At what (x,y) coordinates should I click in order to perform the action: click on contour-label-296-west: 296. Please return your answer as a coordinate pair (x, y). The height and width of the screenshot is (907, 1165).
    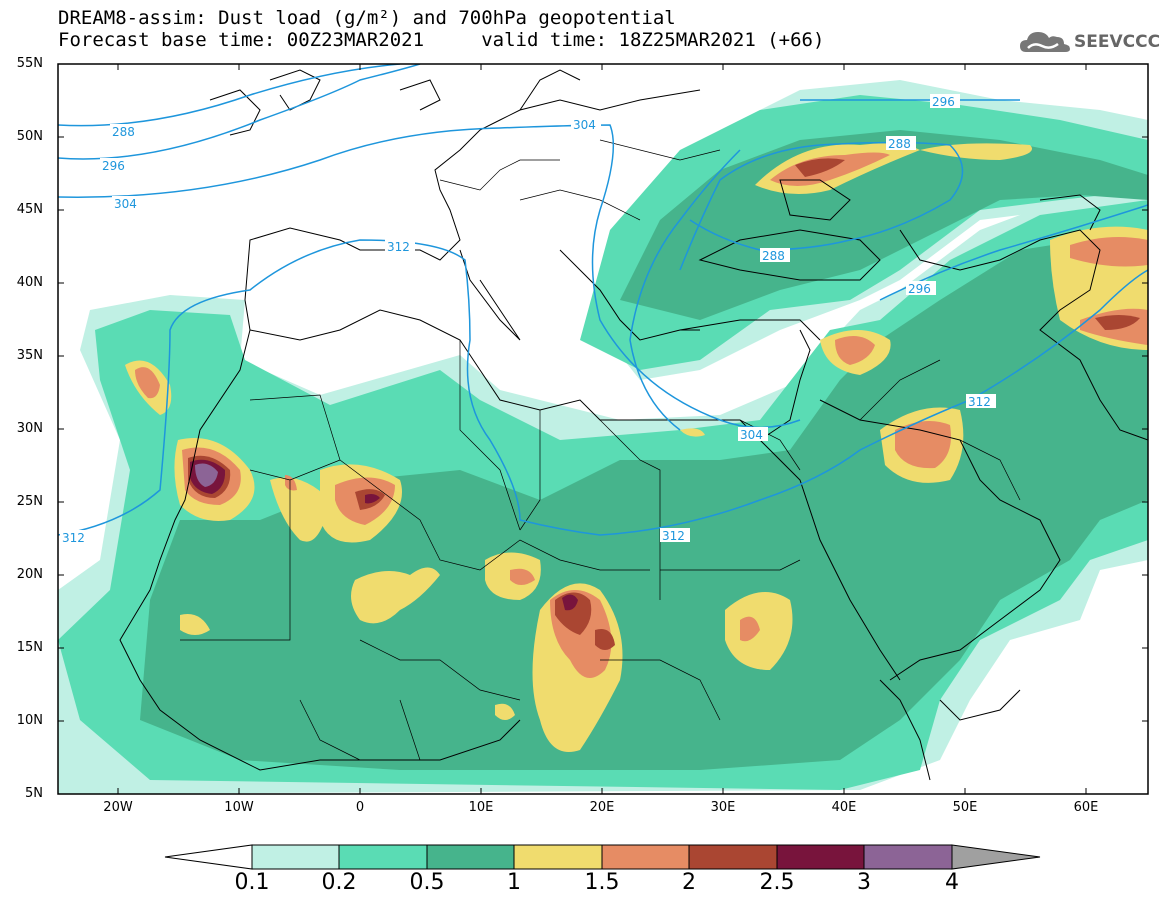
    Looking at the image, I should click on (113, 166).